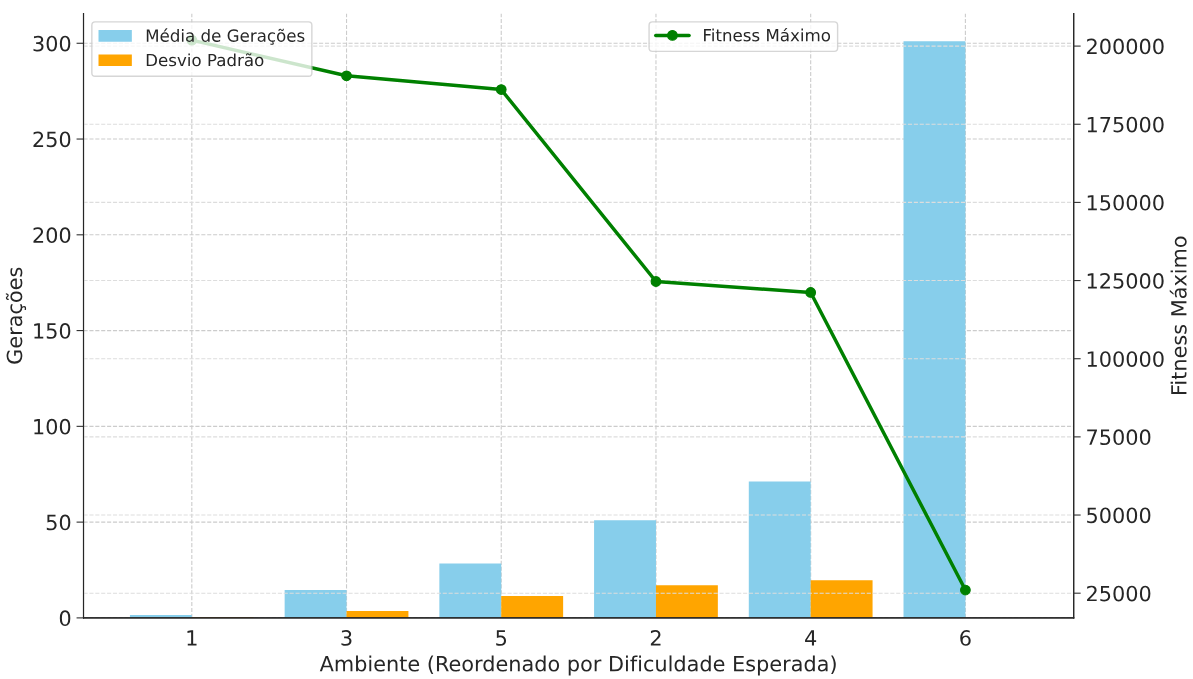 The image size is (1193, 679). What do you see at coordinates (1125, 202) in the screenshot?
I see `y2-tick-label: 150000` at bounding box center [1125, 202].